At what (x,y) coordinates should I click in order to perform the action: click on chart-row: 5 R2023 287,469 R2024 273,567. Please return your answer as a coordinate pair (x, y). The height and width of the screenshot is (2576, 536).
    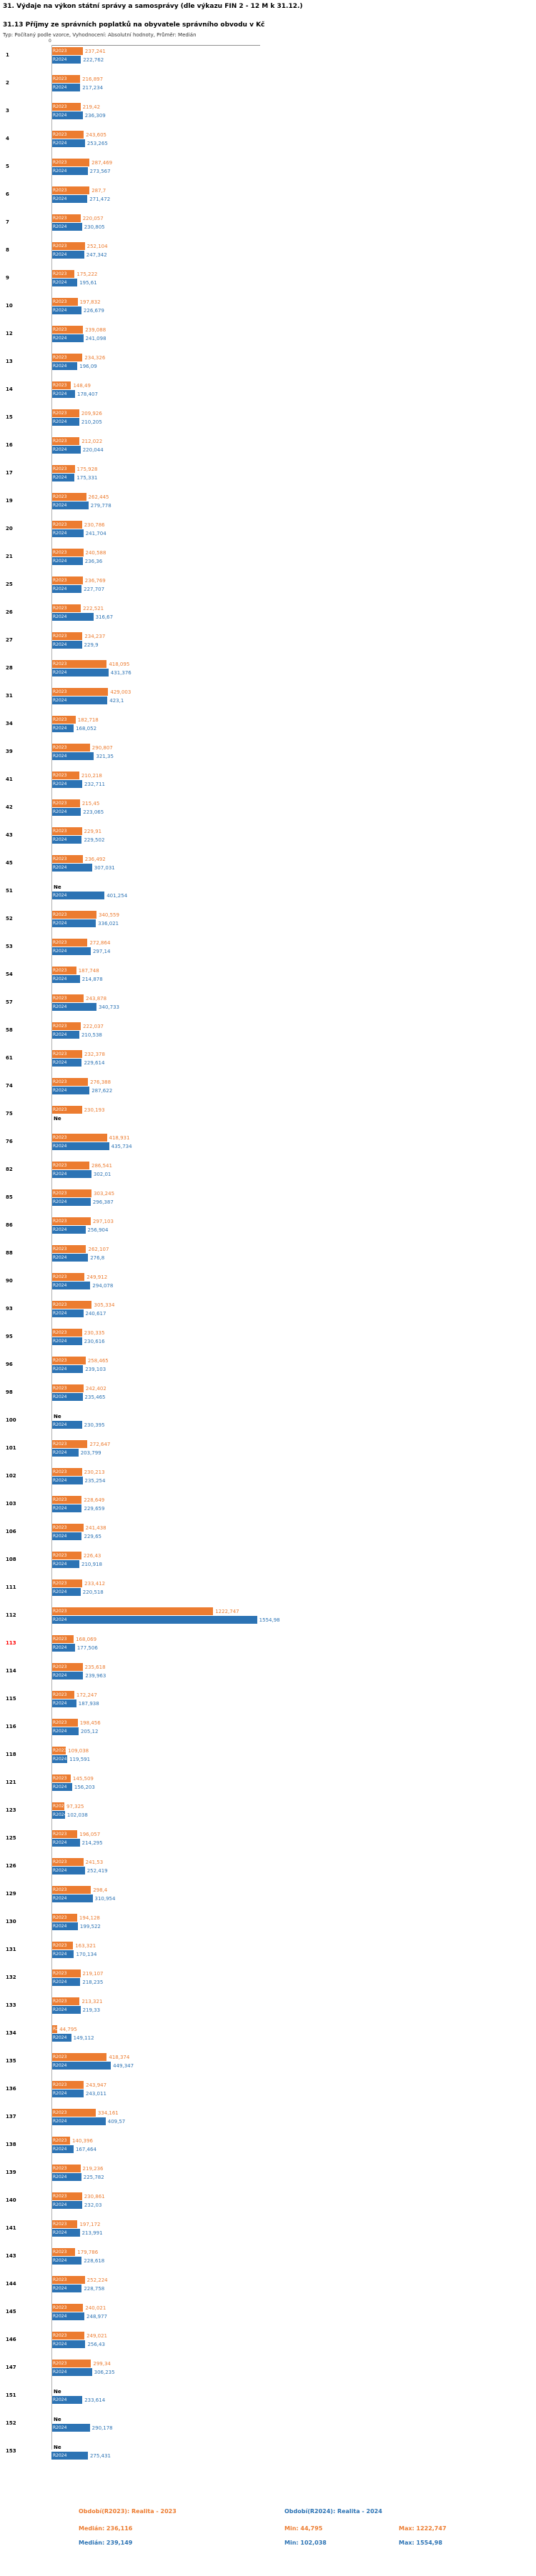
    Looking at the image, I should click on (268, 167).